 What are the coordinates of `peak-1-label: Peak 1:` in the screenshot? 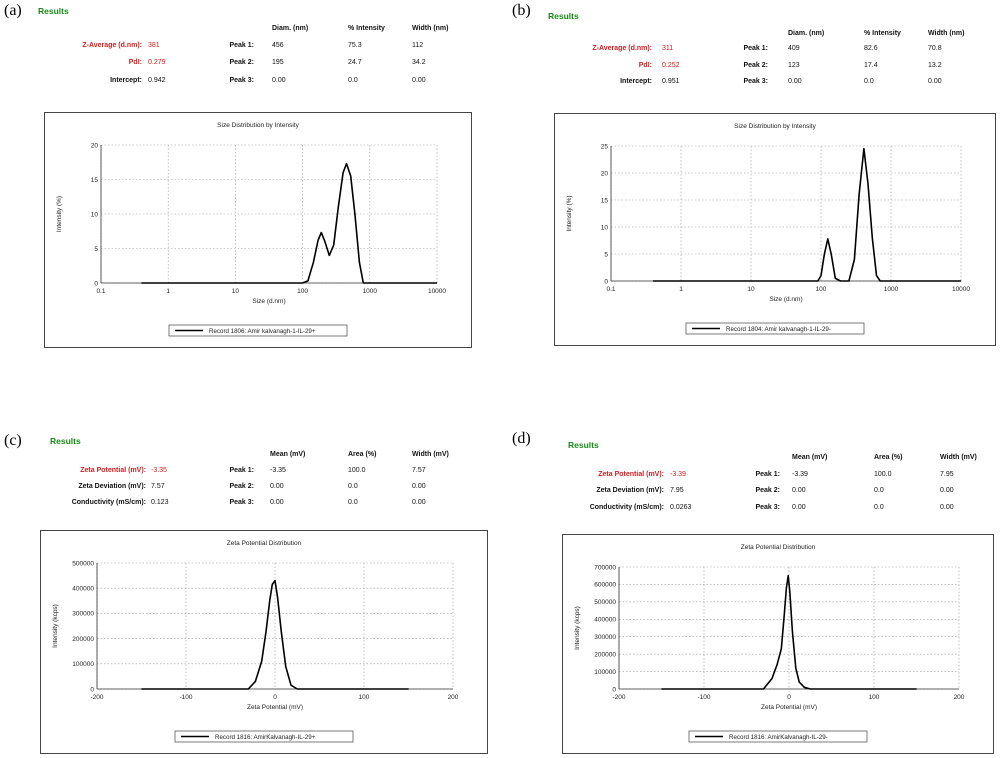 It's located at (241, 470).